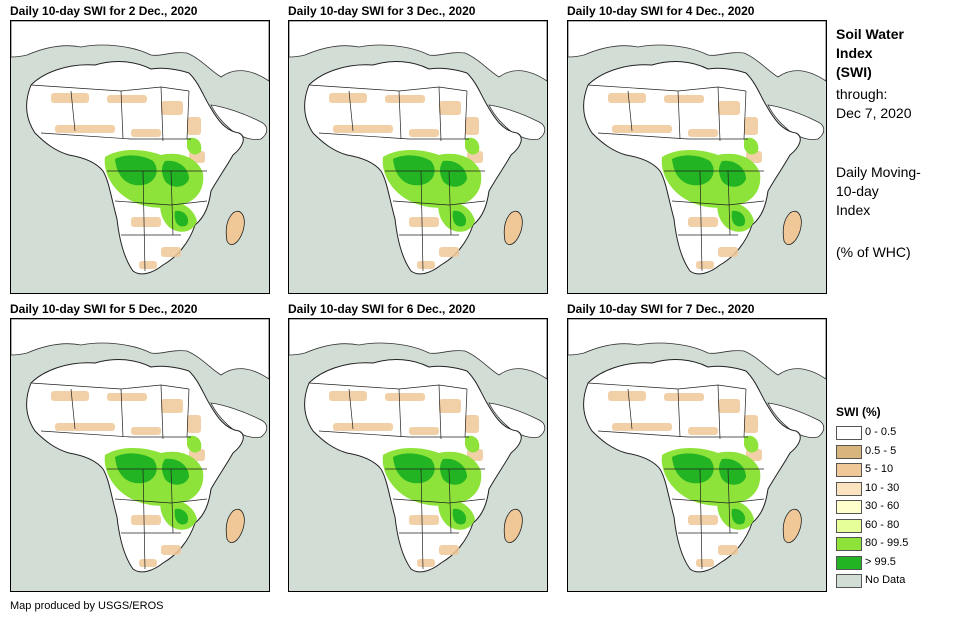  I want to click on africa-map, so click(418, 157).